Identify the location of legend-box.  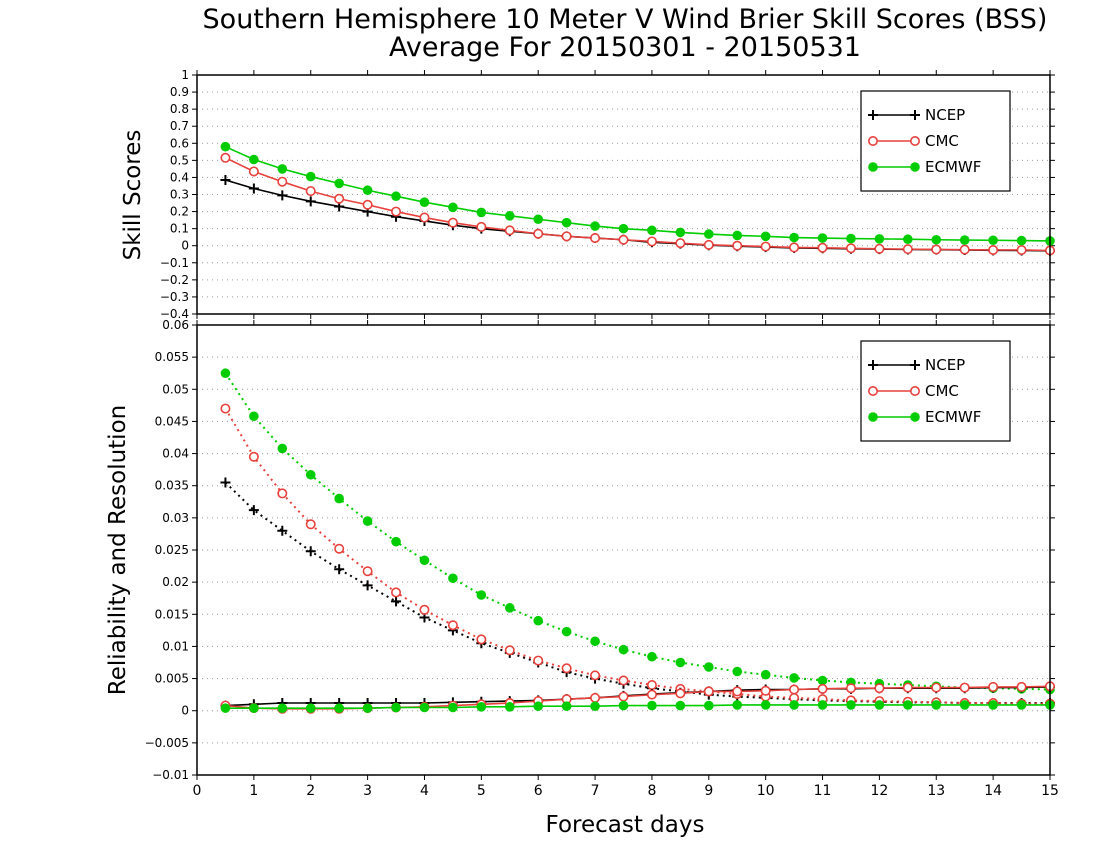
(935, 141).